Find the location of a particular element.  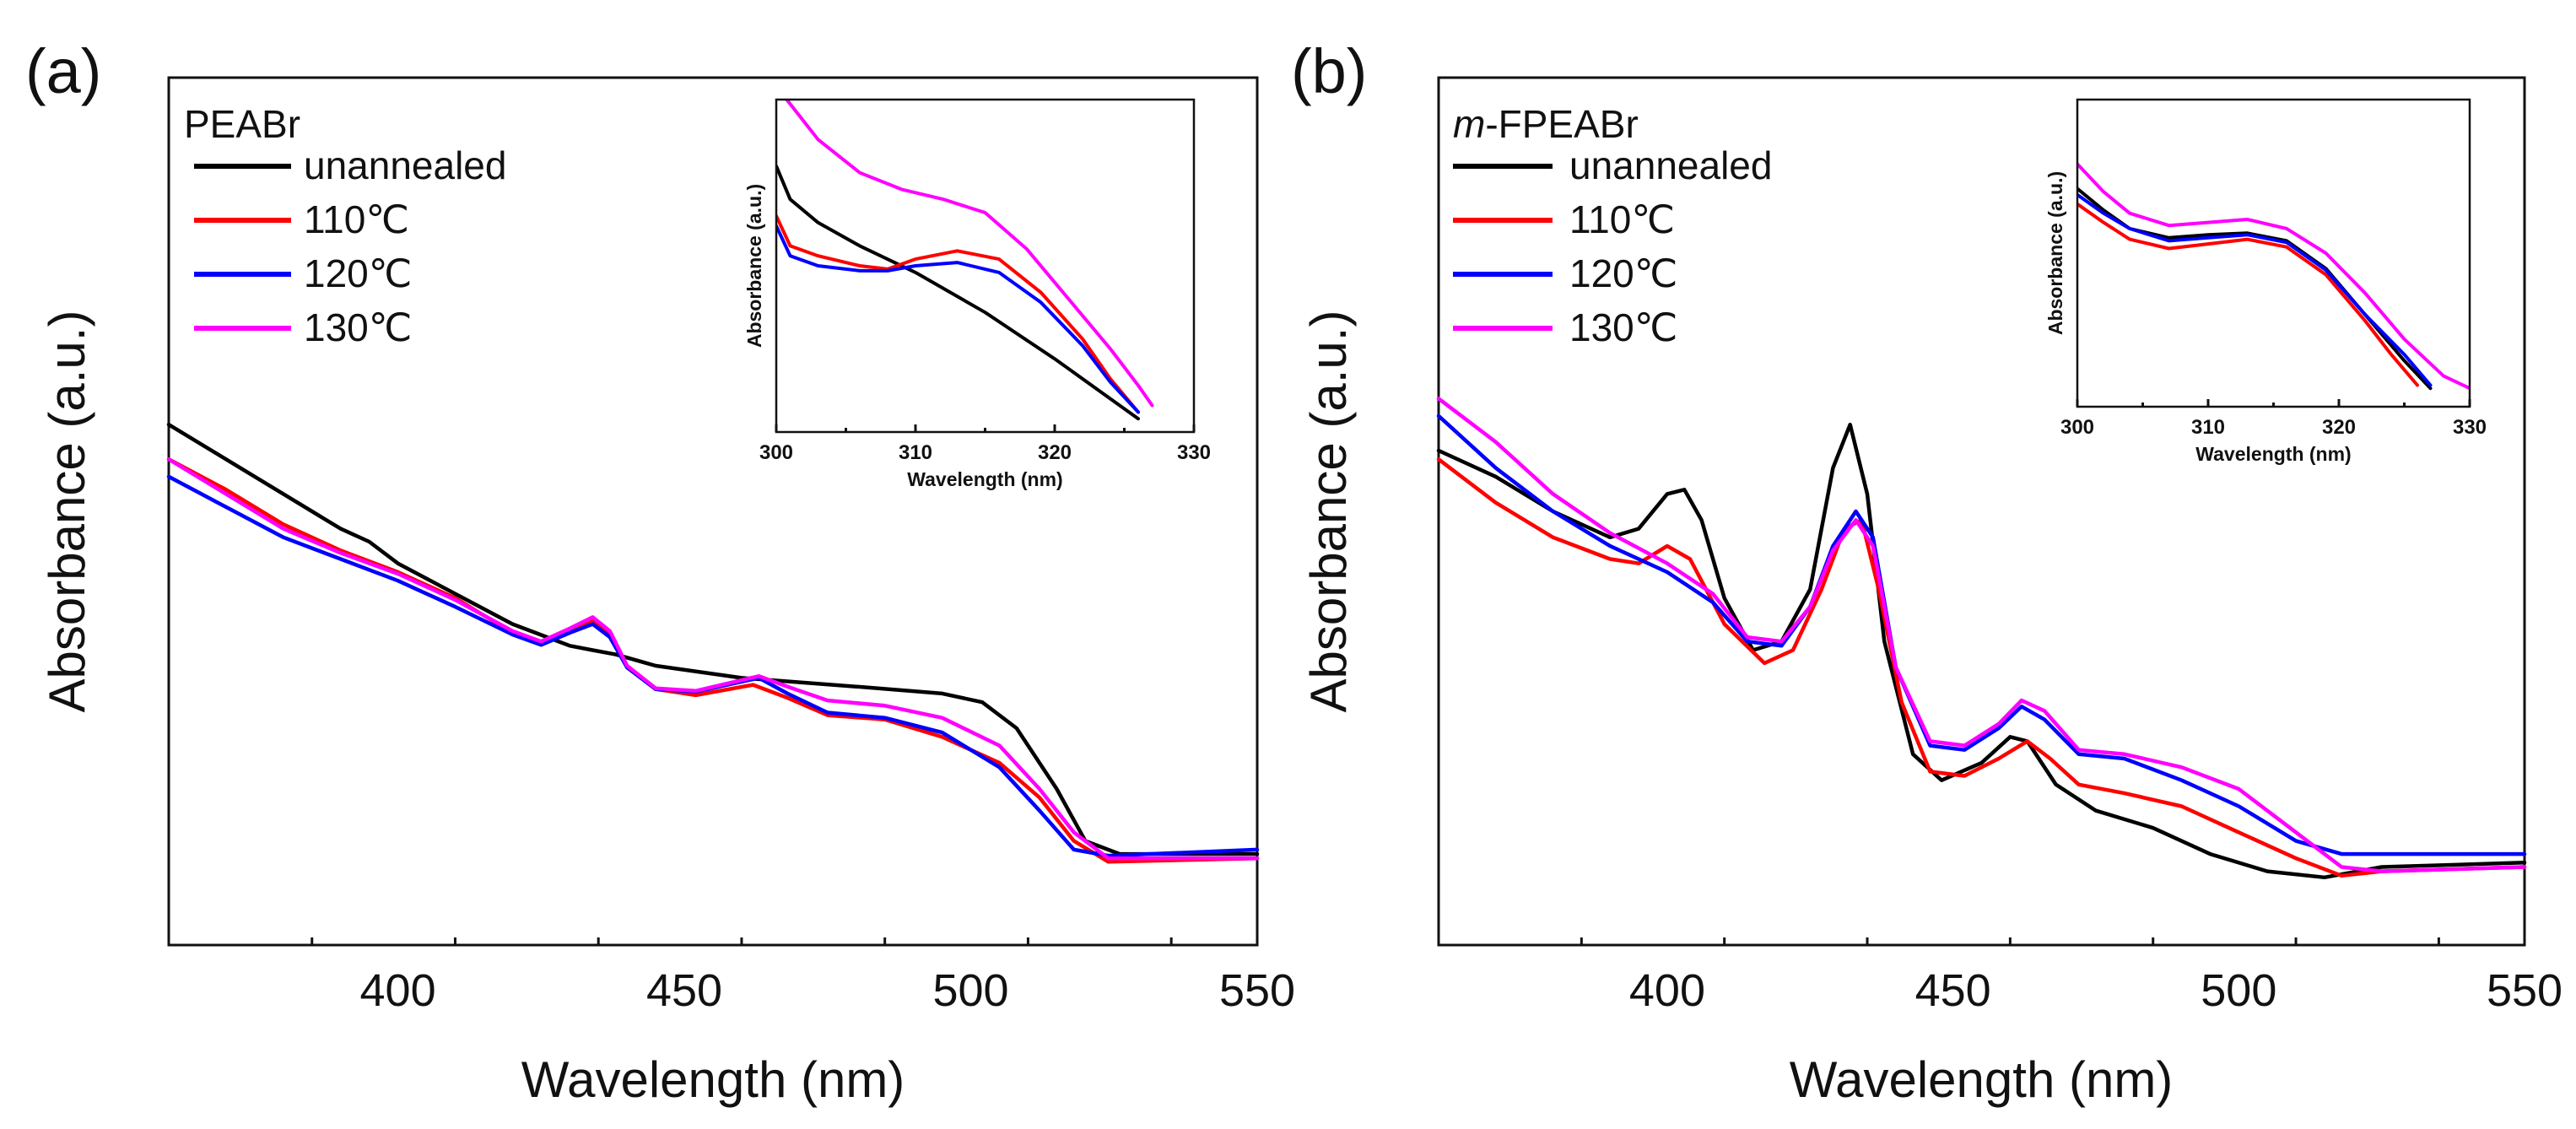

legend-title-text: PEABr is located at coordinates (242, 124).